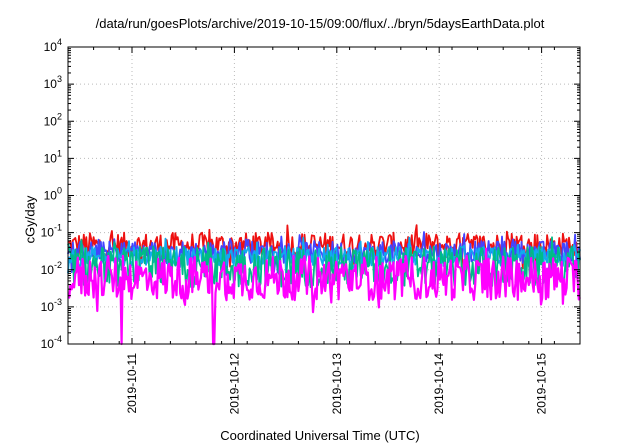 The image size is (640, 448). I want to click on y-tick-label: 10², so click(53, 119).